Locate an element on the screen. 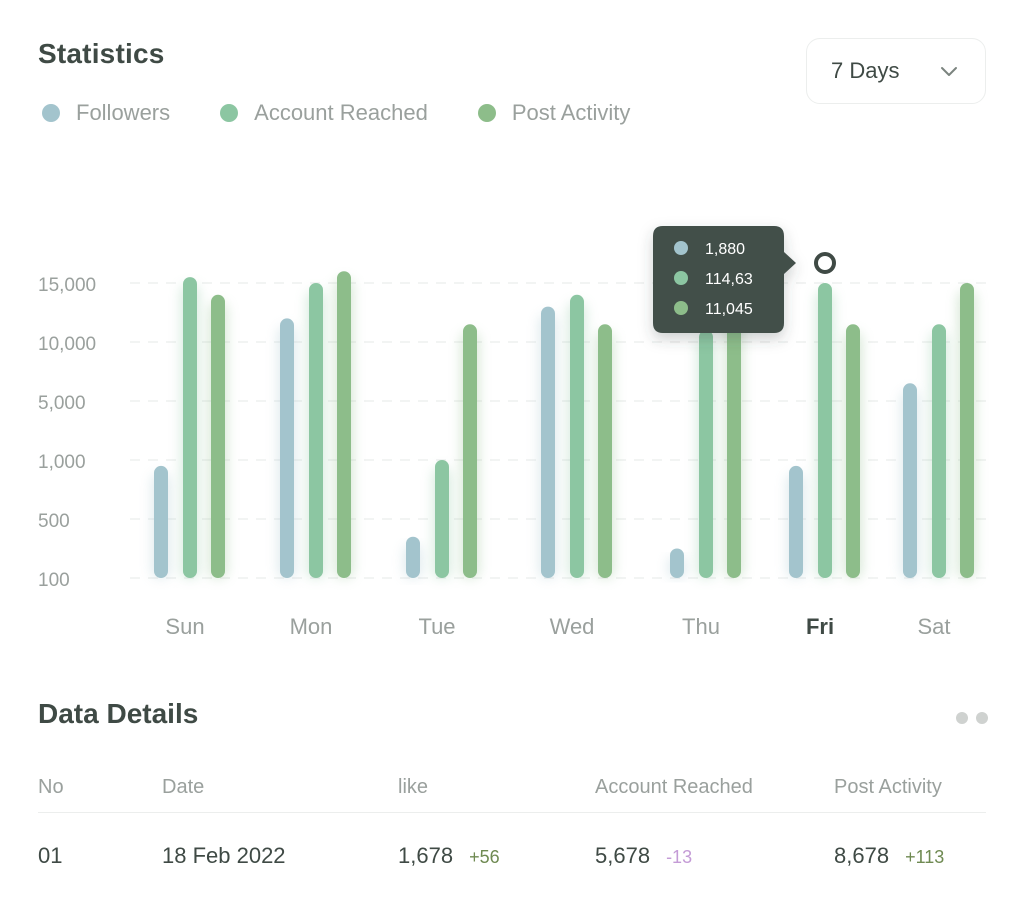 The image size is (1024, 919). legend-item-account-reached: Account Reached is located at coordinates (324, 113).